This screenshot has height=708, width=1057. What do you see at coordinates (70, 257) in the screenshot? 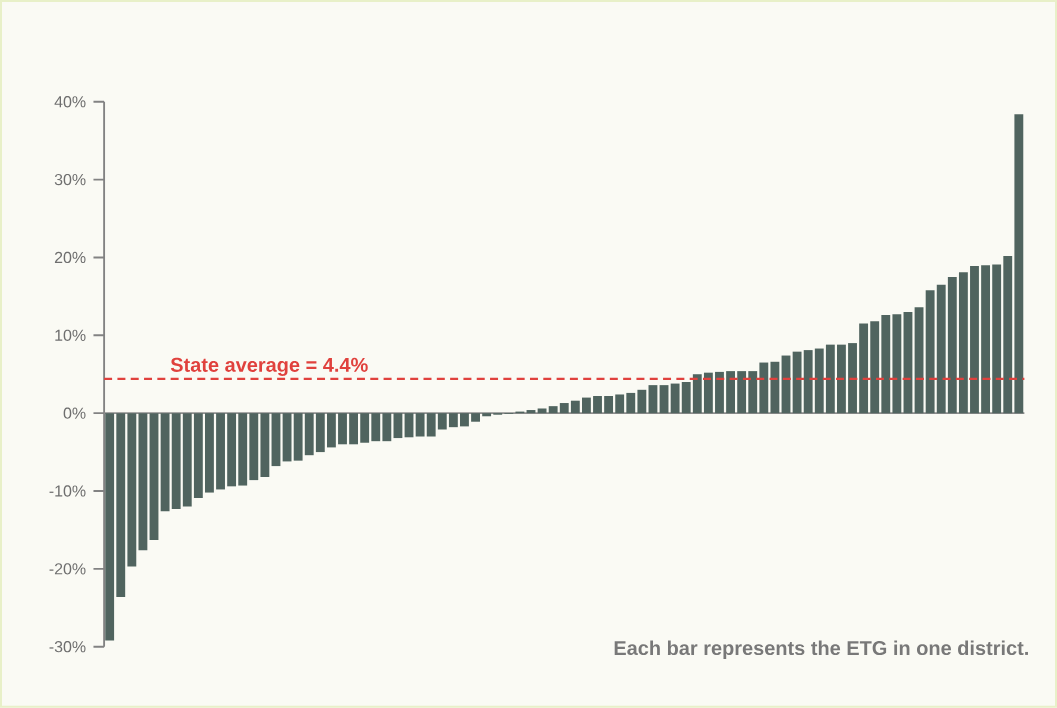
I see `y-tick-label: 20%` at bounding box center [70, 257].